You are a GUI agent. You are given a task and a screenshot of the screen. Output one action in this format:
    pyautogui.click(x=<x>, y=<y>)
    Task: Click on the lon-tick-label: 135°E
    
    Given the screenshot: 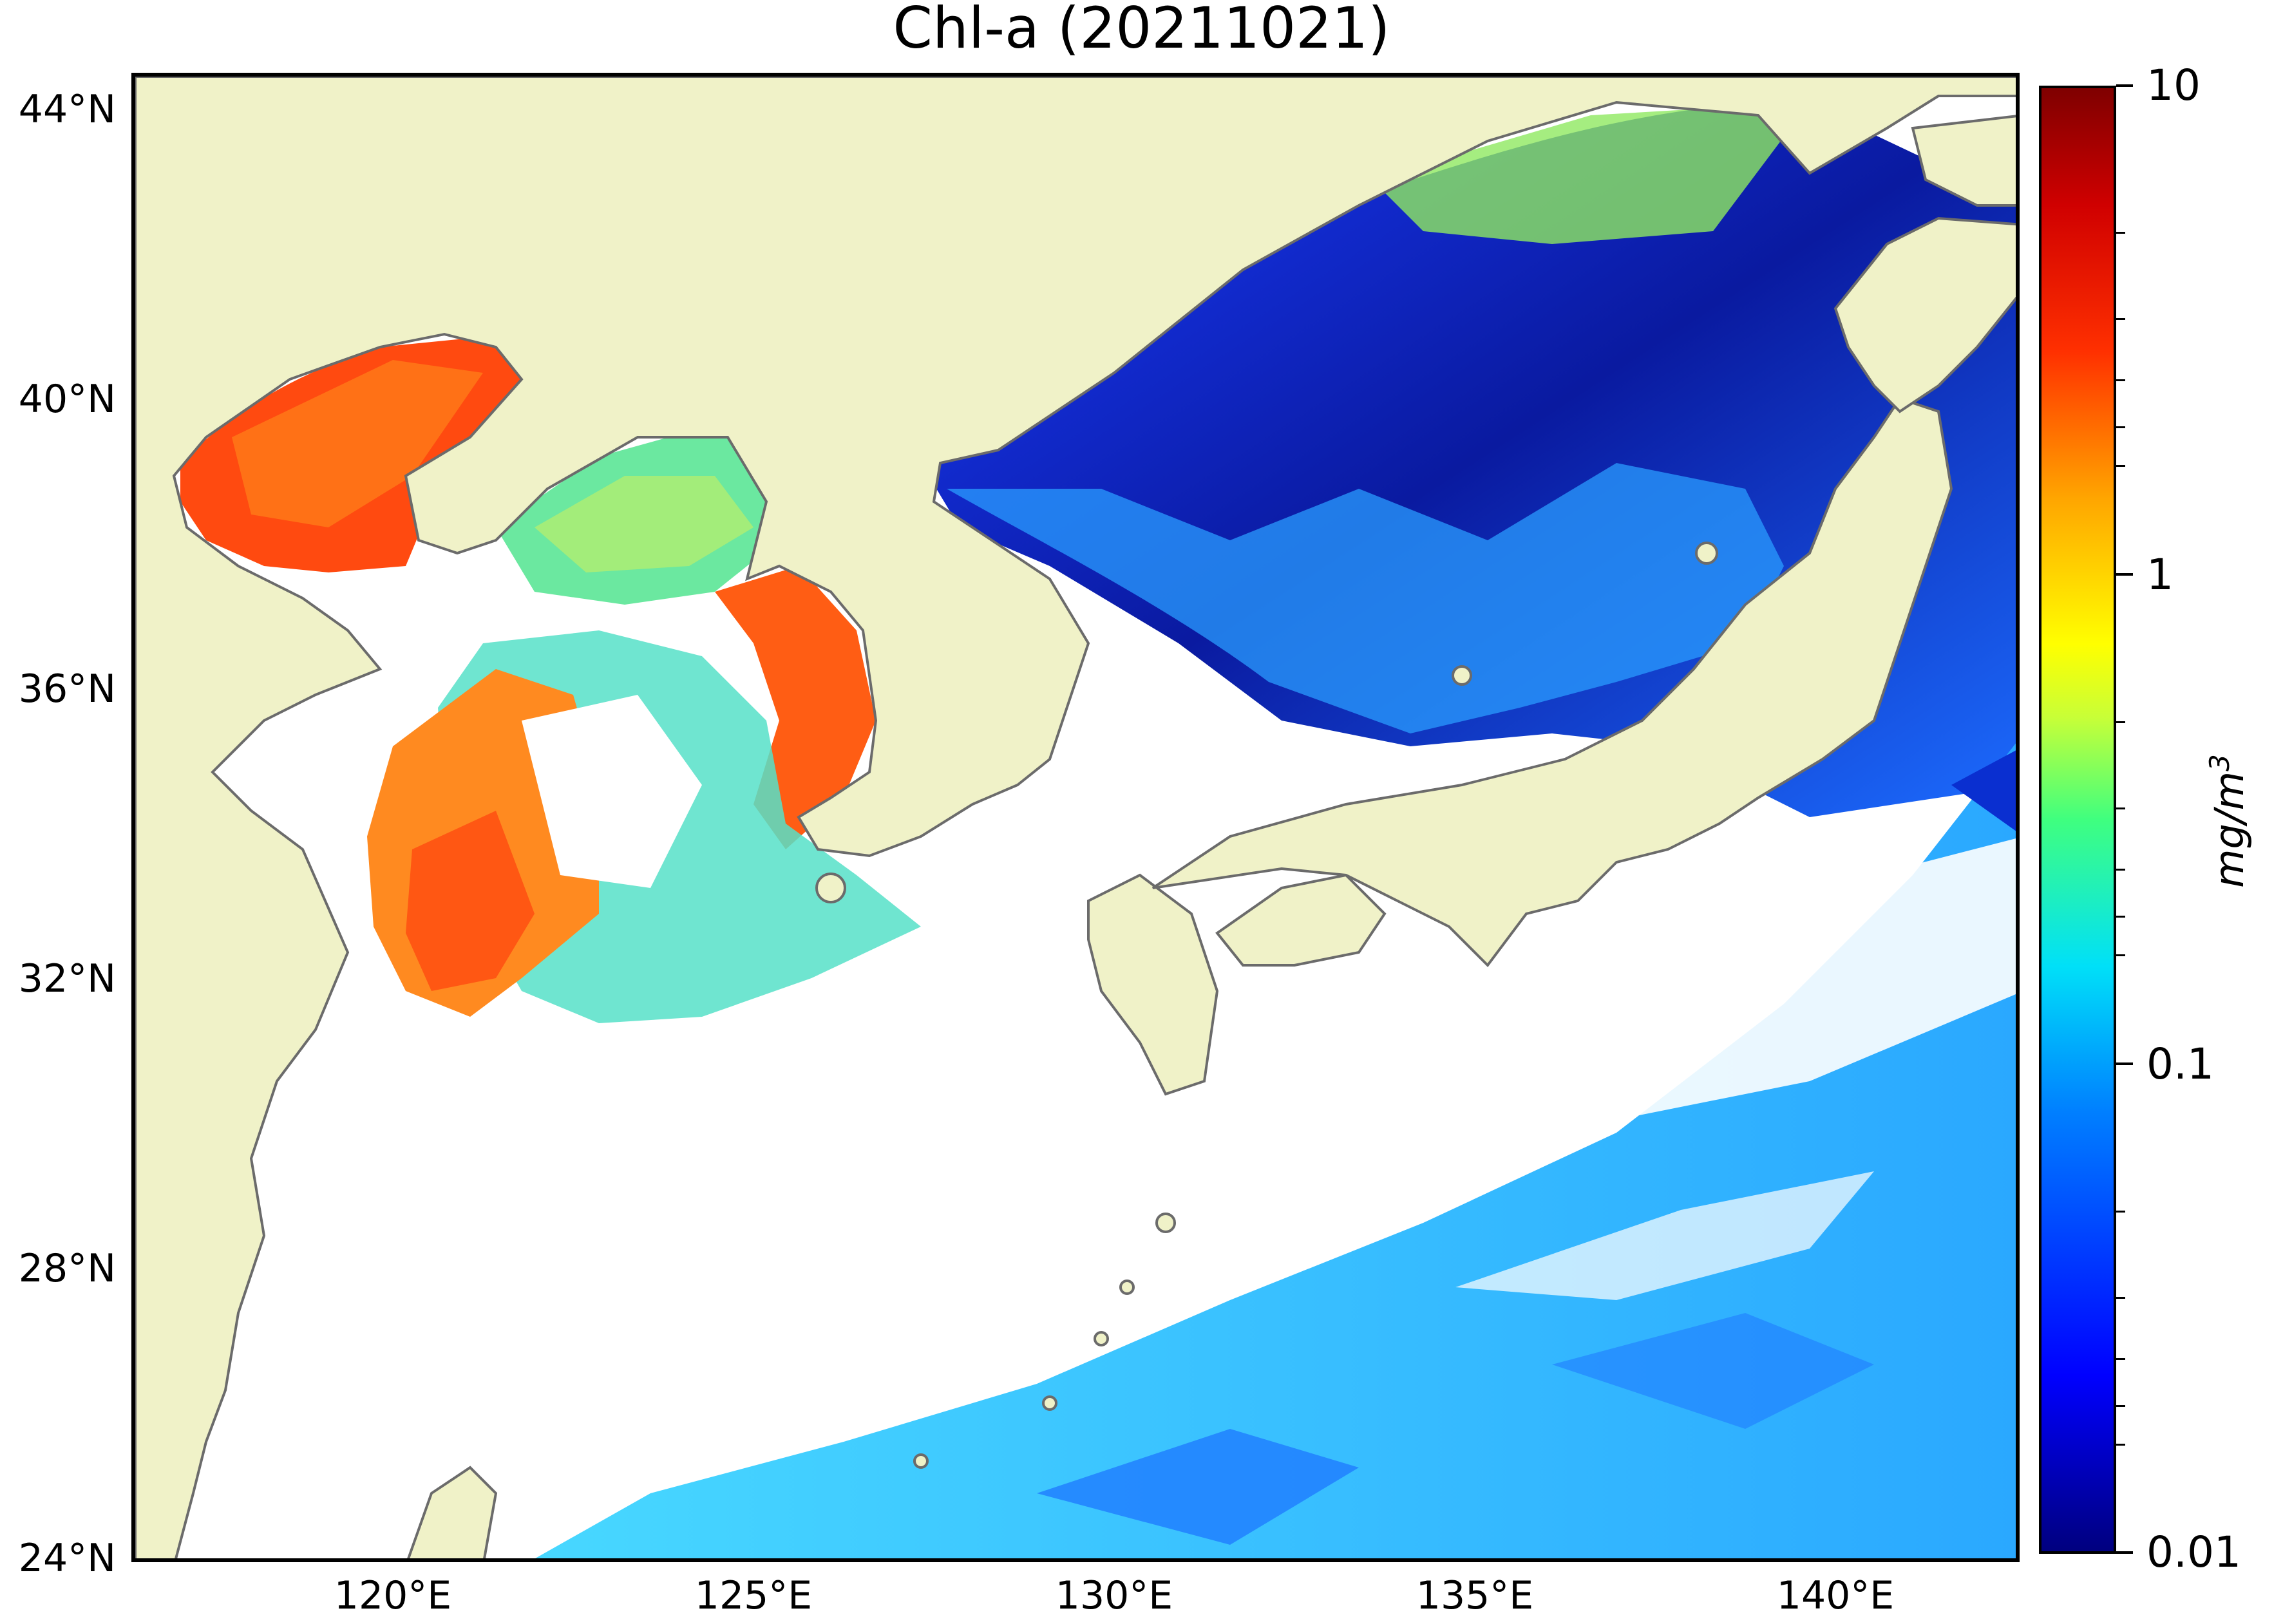 What is the action you would take?
    pyautogui.click(x=1475, y=1595)
    